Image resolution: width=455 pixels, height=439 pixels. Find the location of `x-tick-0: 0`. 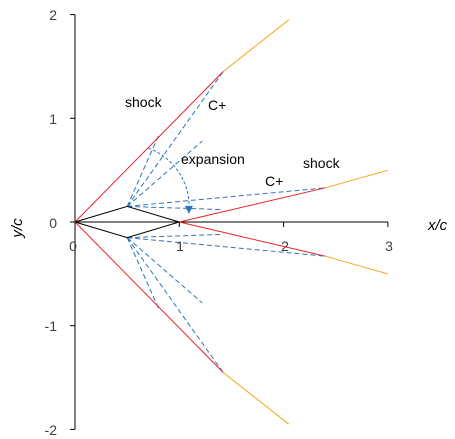

x-tick-0: 0 is located at coordinates (73, 246).